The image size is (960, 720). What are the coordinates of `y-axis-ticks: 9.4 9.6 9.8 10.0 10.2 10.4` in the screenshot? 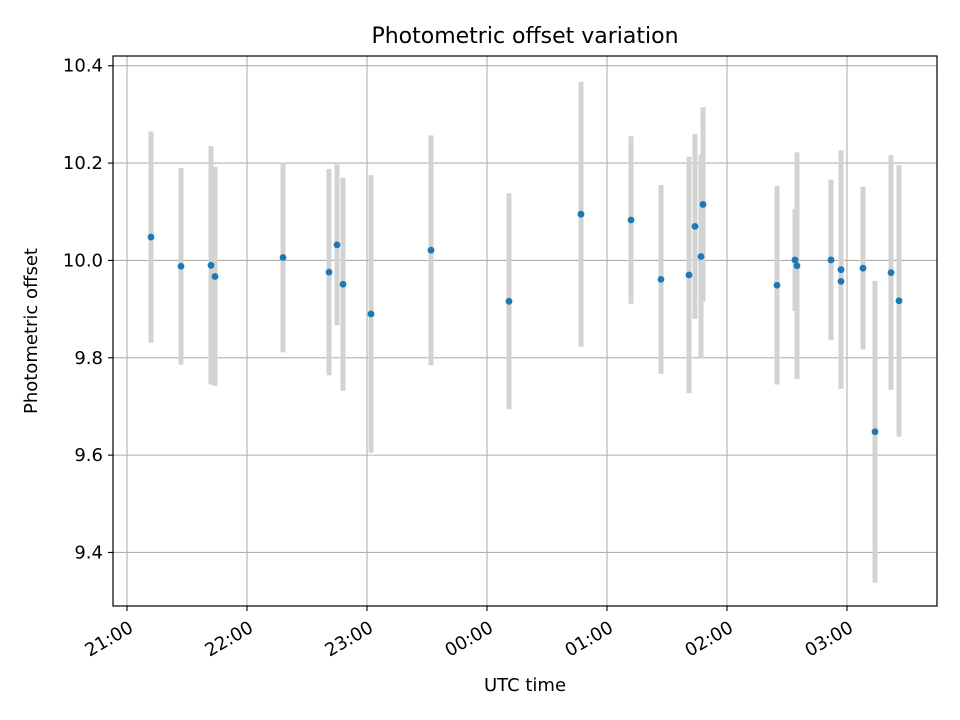 It's located at (88, 309).